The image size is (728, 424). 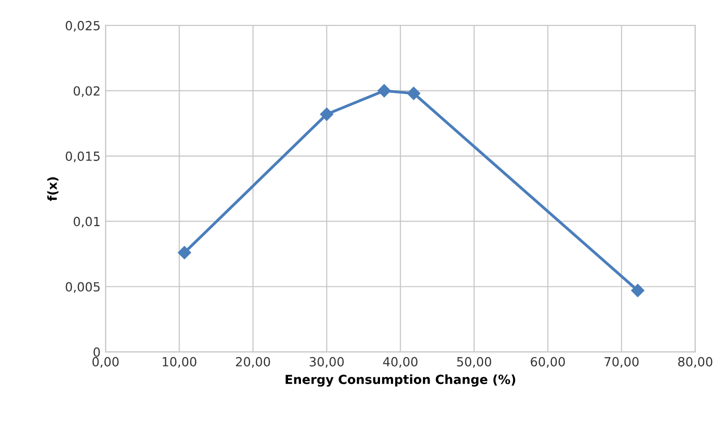 I want to click on x-axis-title: Energy Consumption Change (%), so click(x=401, y=380).